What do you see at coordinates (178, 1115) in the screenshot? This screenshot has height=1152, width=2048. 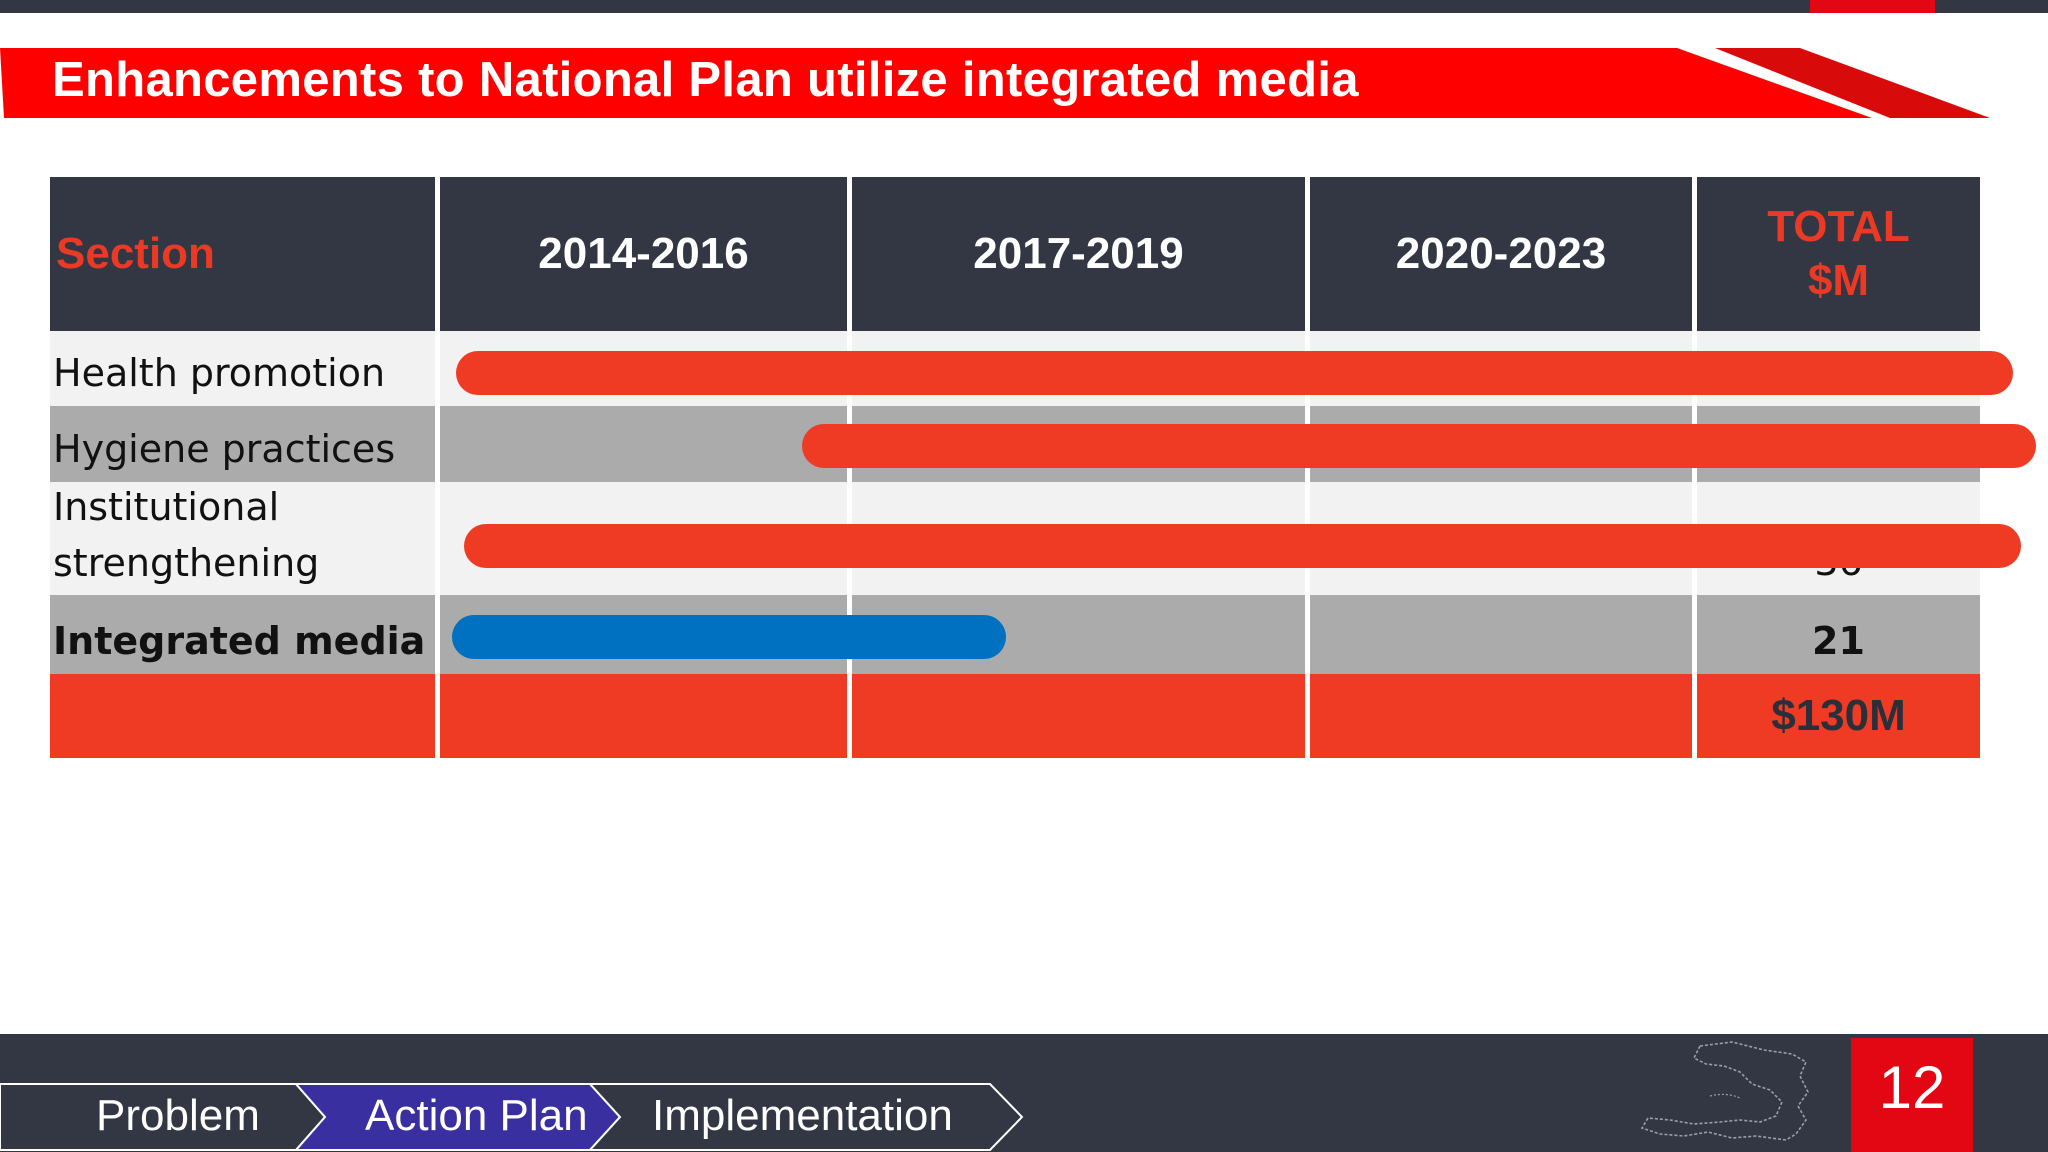 I see `breadcrumb-item-problem: Problem` at bounding box center [178, 1115].